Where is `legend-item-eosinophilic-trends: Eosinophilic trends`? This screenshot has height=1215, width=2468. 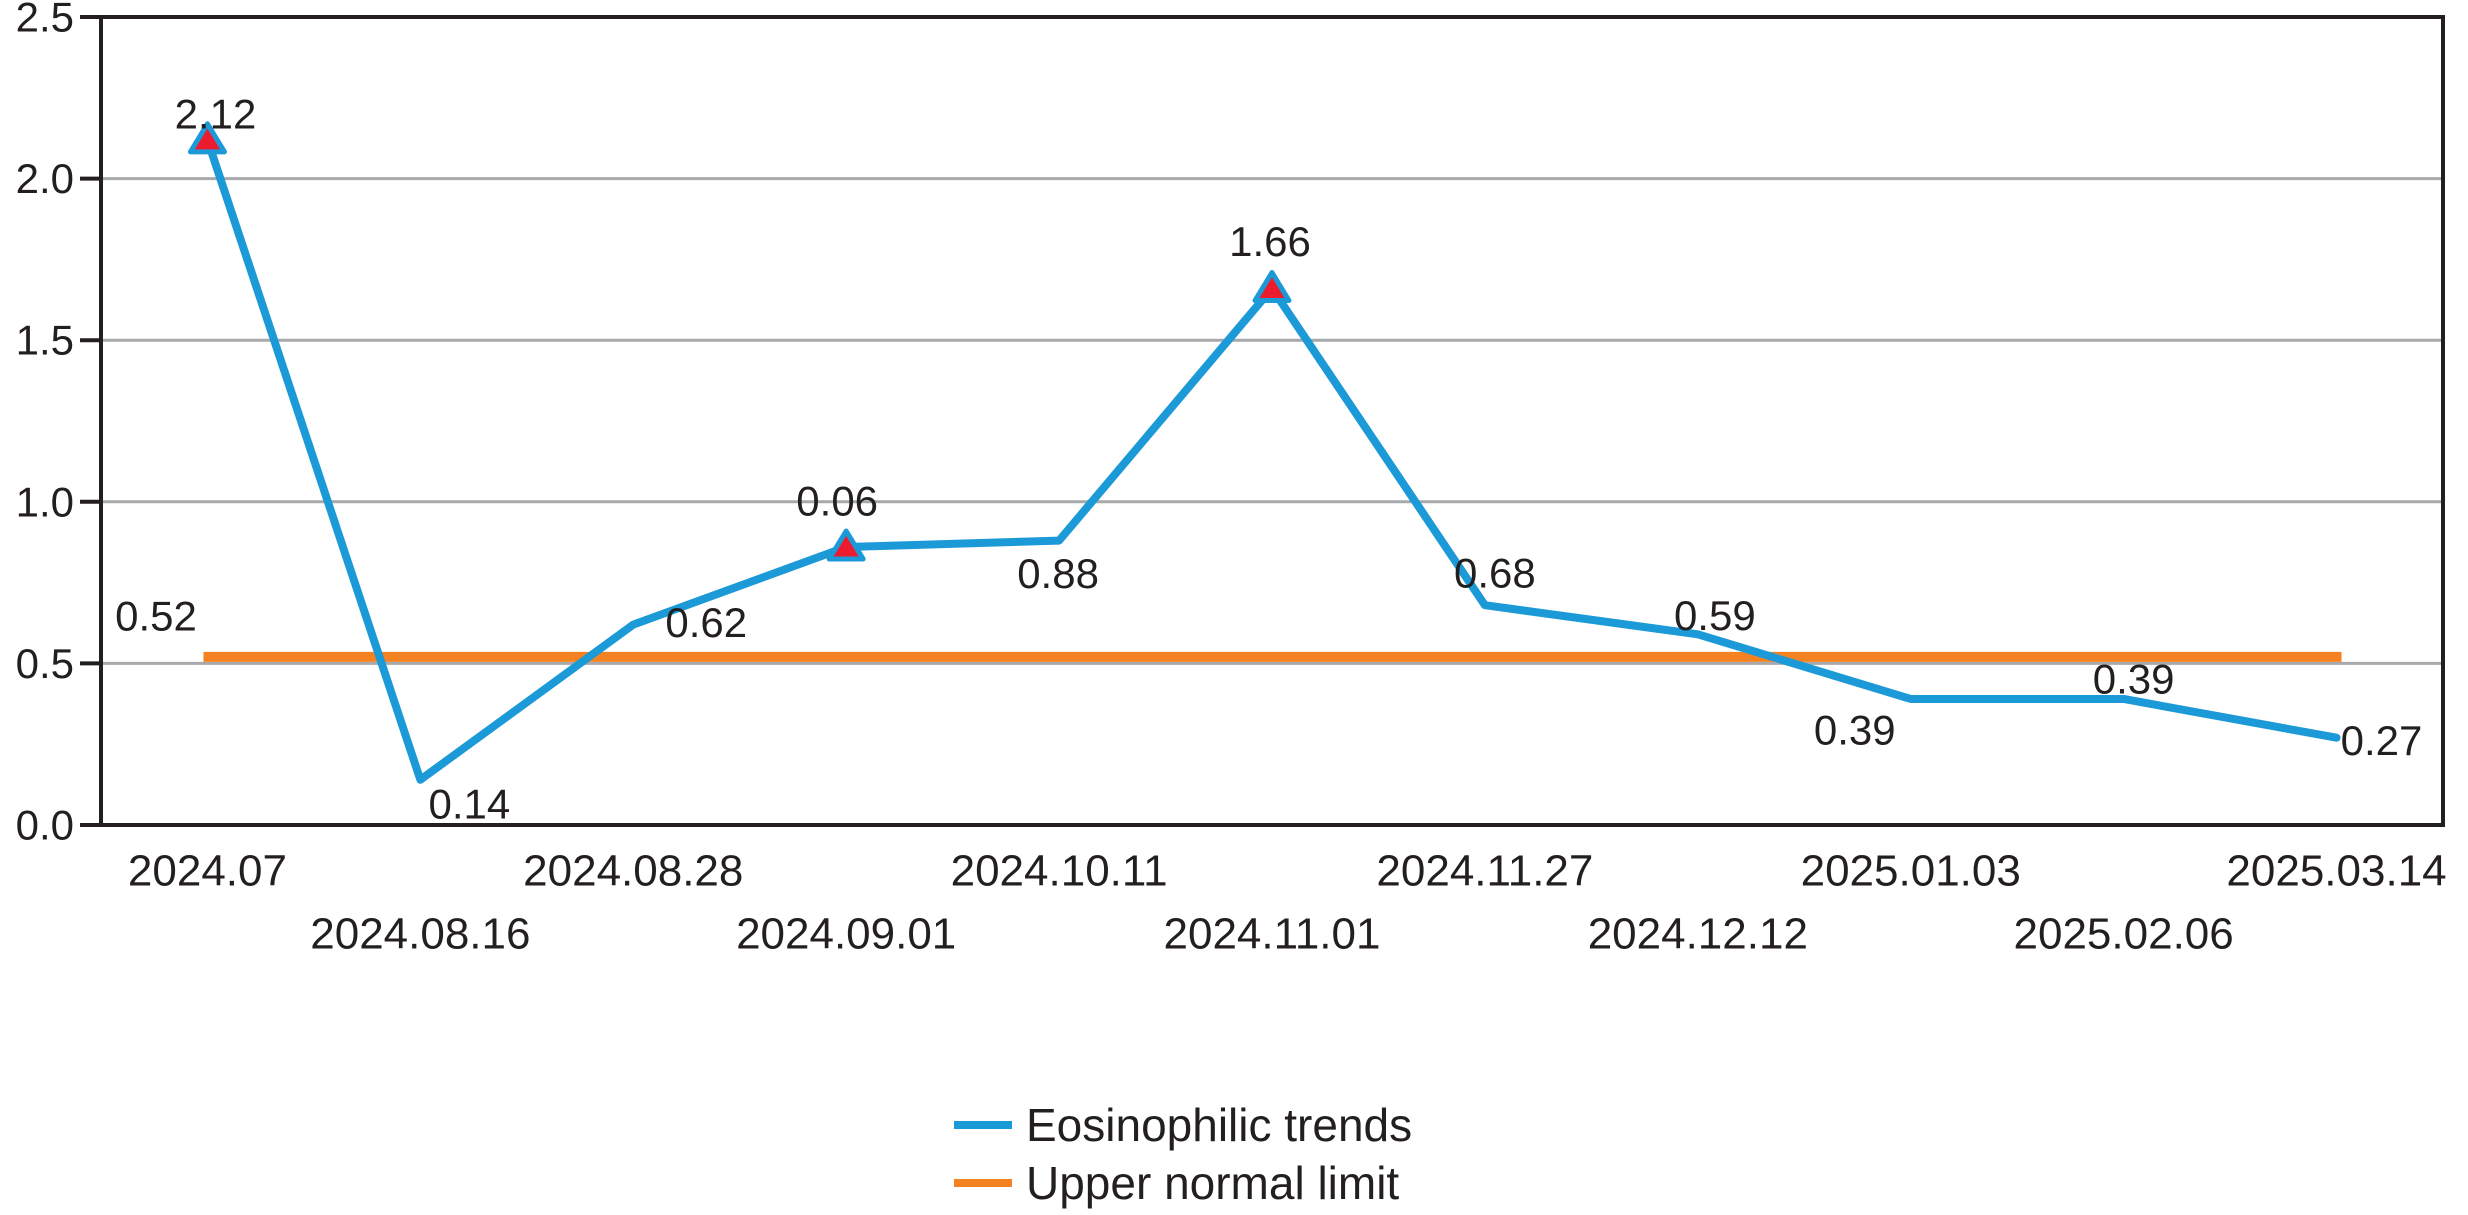
legend-item-eosinophilic-trends: Eosinophilic trends is located at coordinates (1183, 1125).